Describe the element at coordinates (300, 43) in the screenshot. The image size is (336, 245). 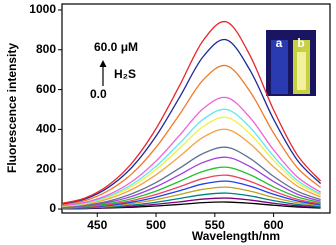
I see `inset-label: b` at that location.